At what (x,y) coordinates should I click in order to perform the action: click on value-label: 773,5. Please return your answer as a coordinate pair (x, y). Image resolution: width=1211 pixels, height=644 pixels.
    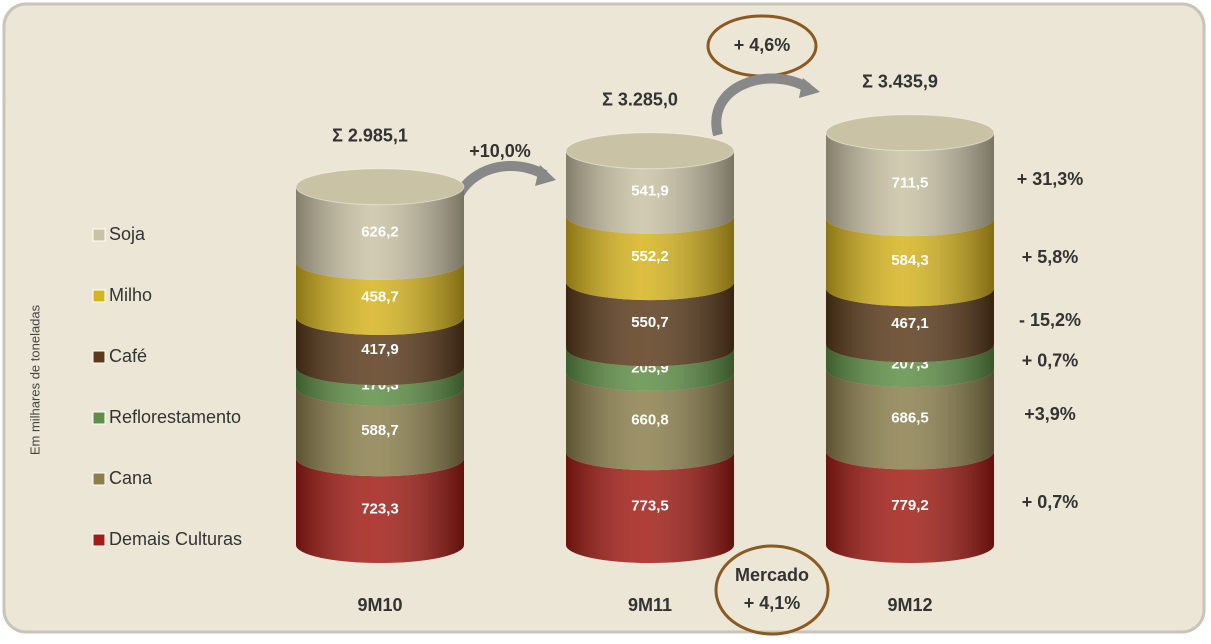
    Looking at the image, I should click on (650, 506).